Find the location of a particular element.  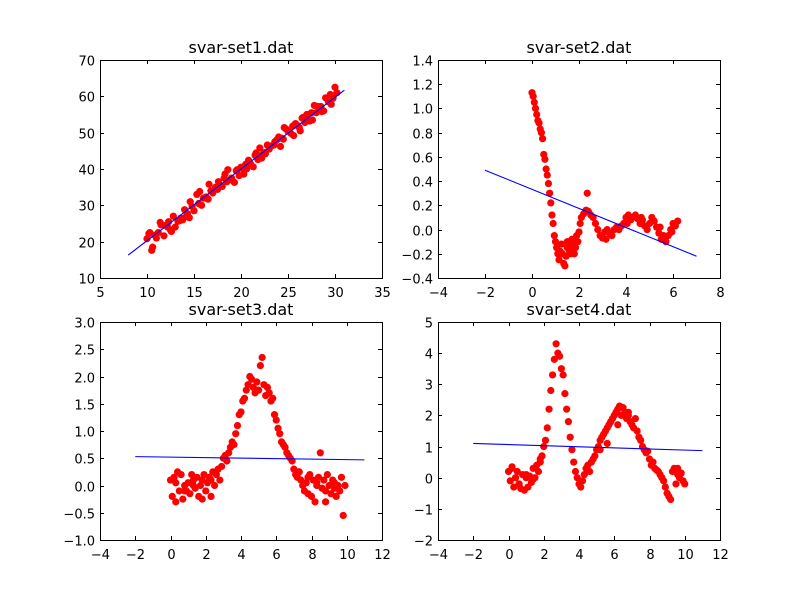

y-tick-label: 60 is located at coordinates (86, 98).